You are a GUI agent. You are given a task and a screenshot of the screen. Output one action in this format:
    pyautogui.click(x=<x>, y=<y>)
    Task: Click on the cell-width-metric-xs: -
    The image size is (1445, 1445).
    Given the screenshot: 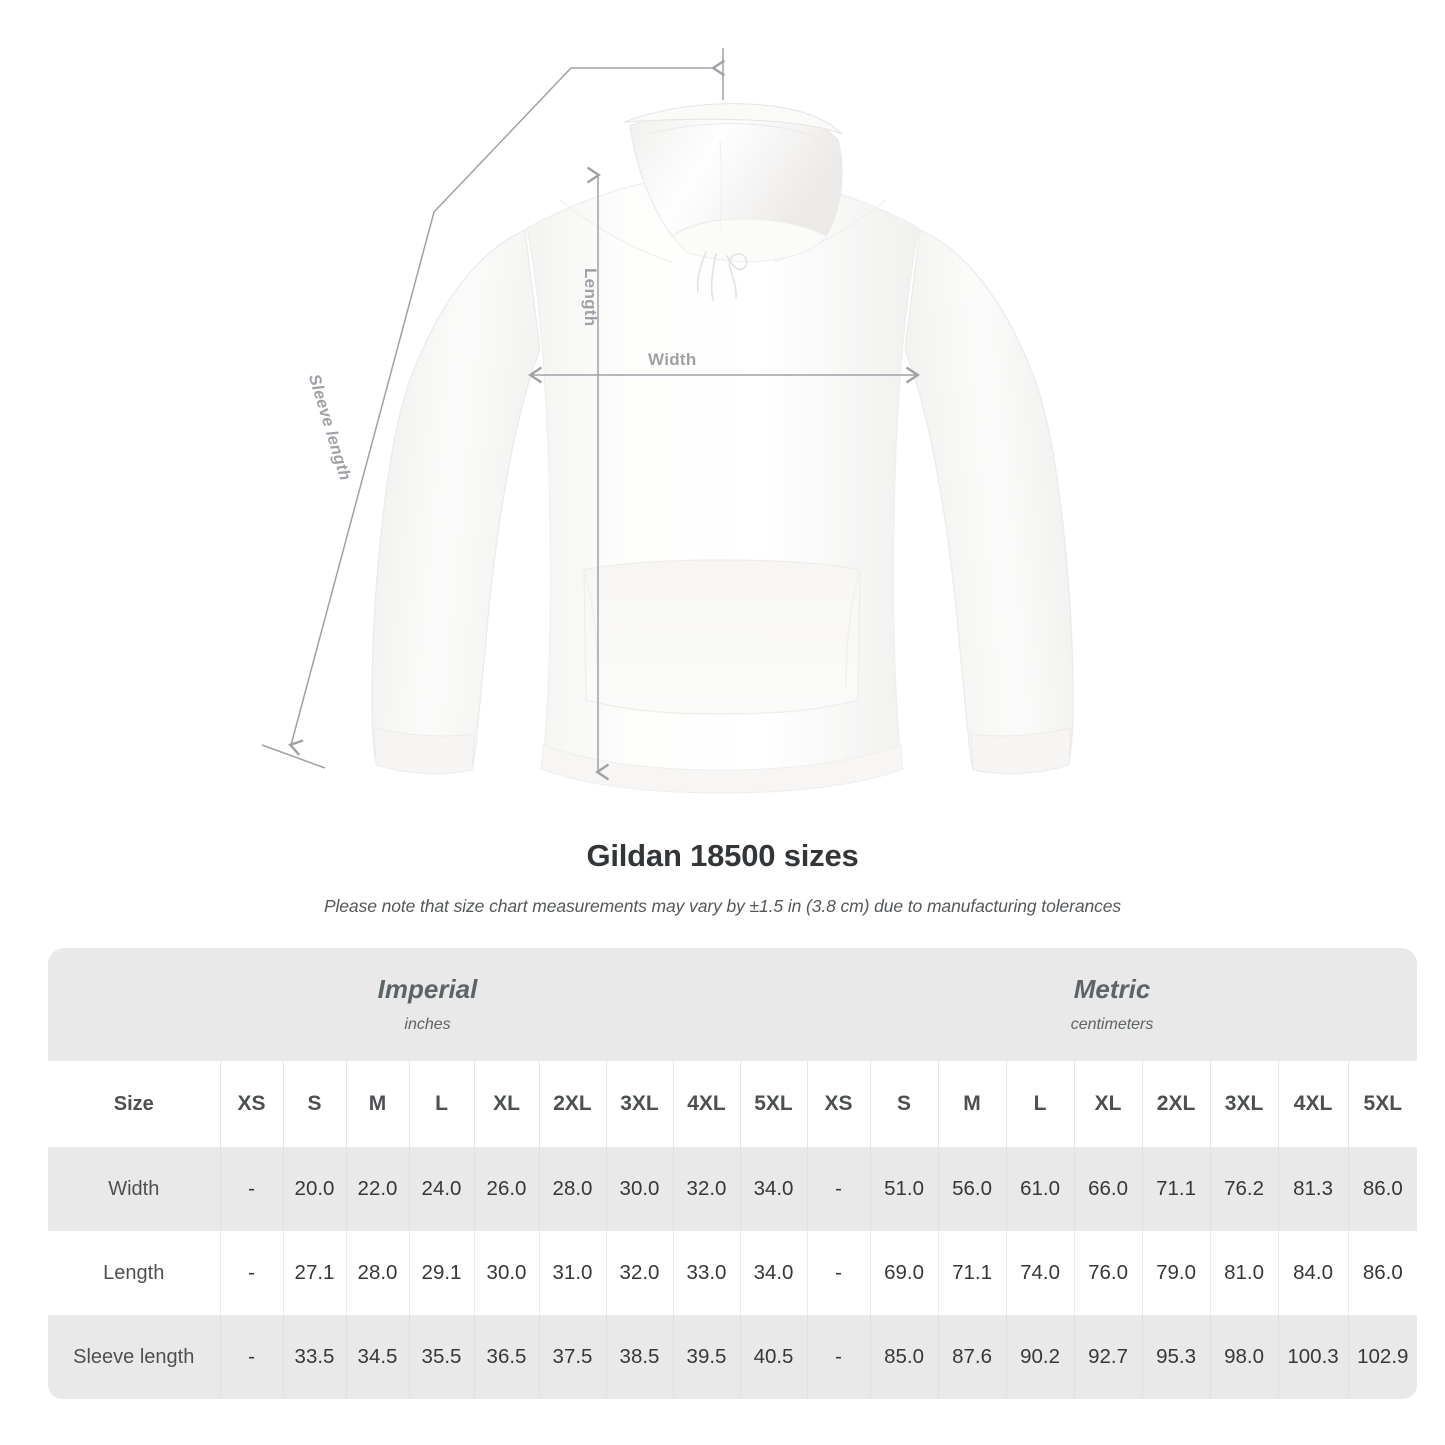 What is the action you would take?
    pyautogui.click(x=838, y=1189)
    